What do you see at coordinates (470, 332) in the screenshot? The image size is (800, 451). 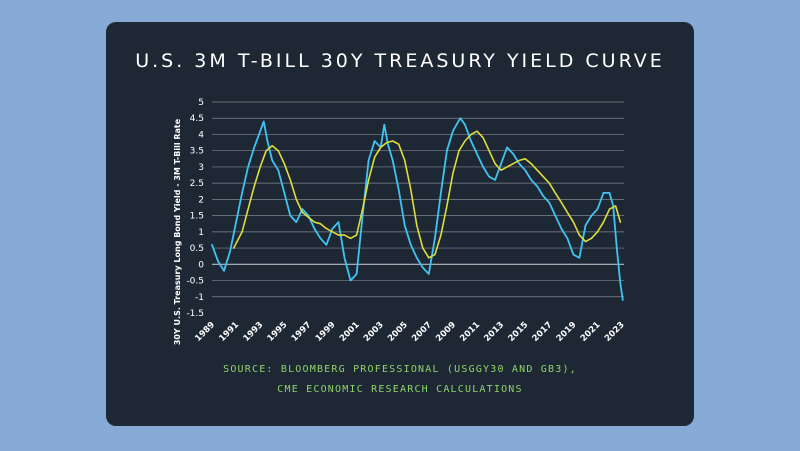 I see `x-tick-label: 2011` at bounding box center [470, 332].